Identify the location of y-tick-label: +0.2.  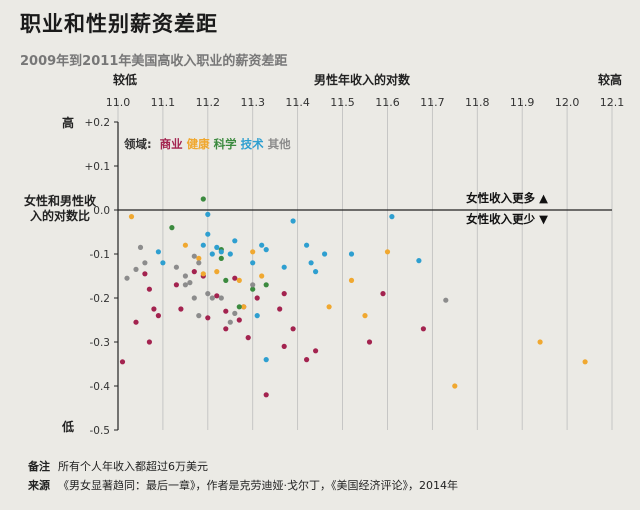
(98, 123).